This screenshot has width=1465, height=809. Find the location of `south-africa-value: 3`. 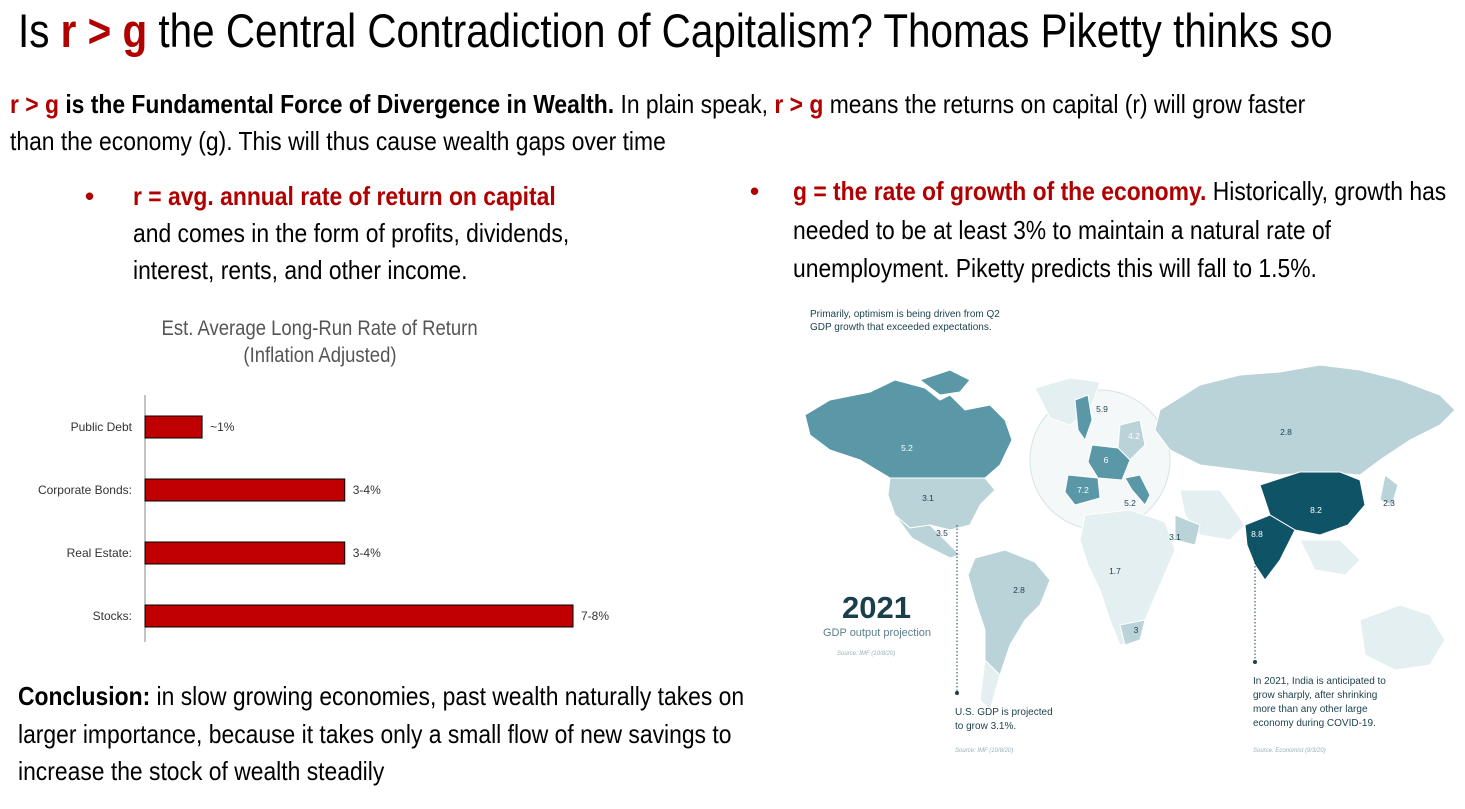

south-africa-value: 3 is located at coordinates (1136, 630).